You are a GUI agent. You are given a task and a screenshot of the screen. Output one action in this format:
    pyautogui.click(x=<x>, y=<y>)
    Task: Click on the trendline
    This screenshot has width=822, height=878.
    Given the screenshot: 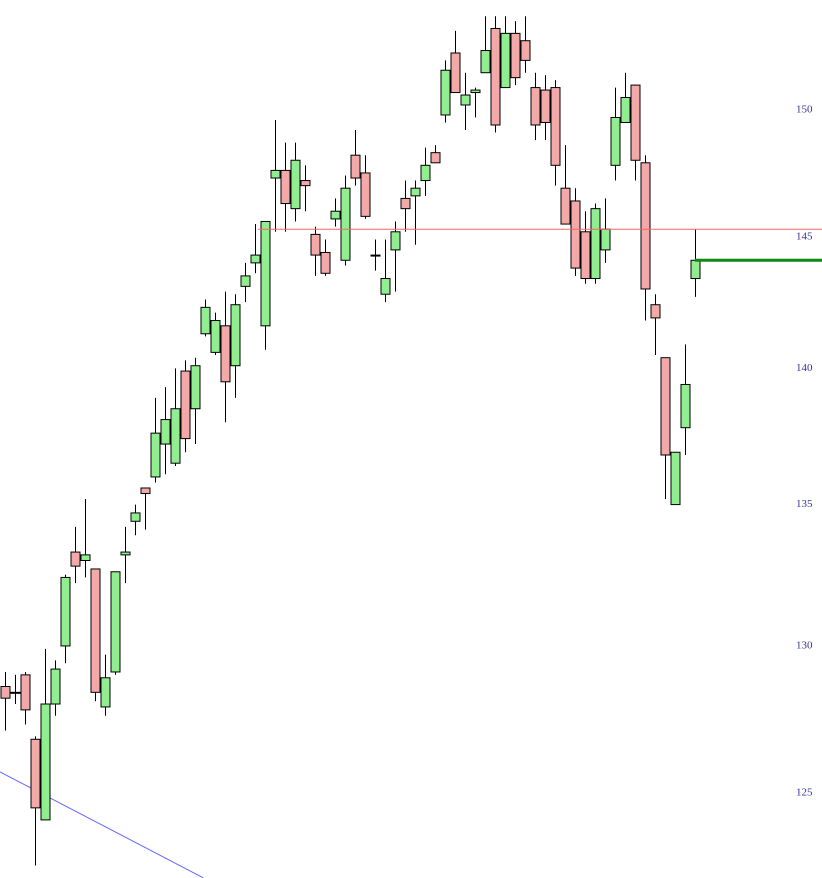 What is the action you would take?
    pyautogui.click(x=102, y=824)
    